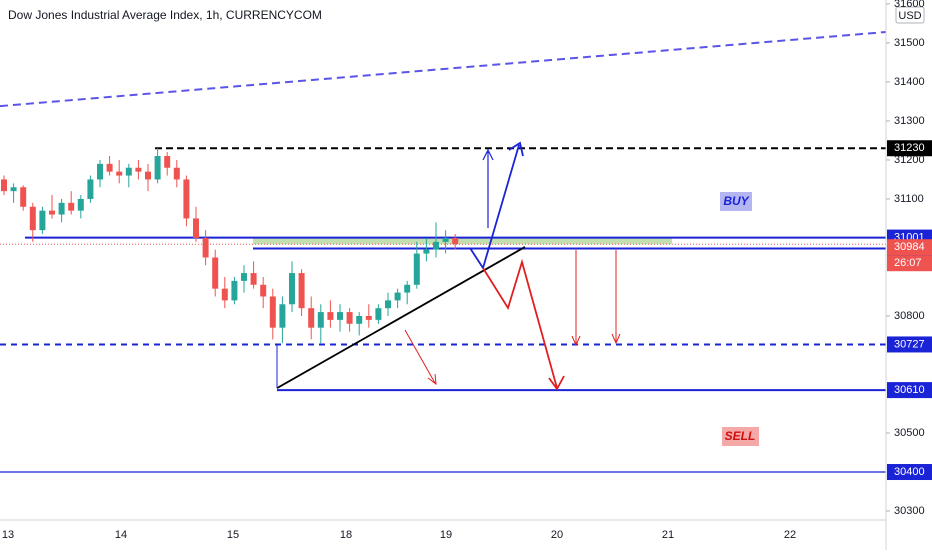 The image size is (932, 555). What do you see at coordinates (909, 160) in the screenshot?
I see `y-tick-label: 31200` at bounding box center [909, 160].